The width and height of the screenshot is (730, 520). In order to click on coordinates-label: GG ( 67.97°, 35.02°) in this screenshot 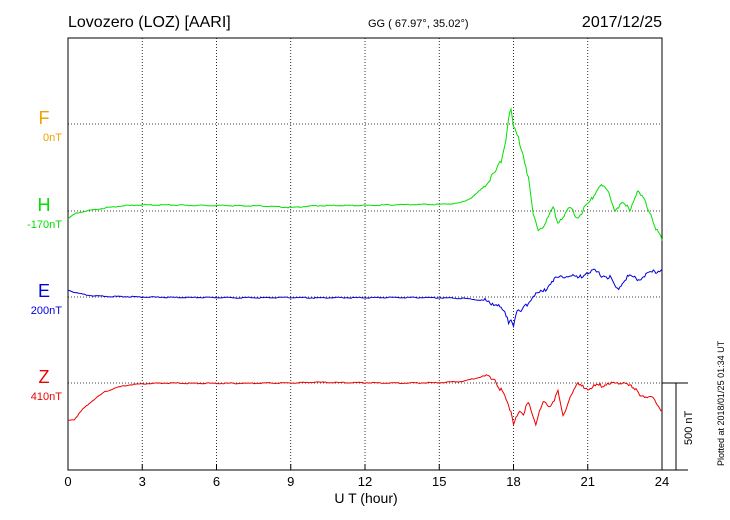, I will do `click(418, 24)`.